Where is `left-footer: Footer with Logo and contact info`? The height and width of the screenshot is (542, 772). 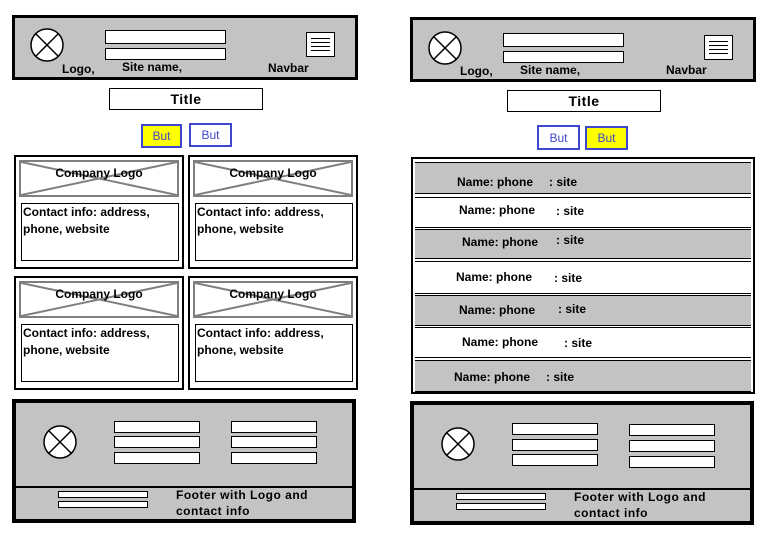
left-footer: Footer with Logo and contact info is located at coordinates (184, 461).